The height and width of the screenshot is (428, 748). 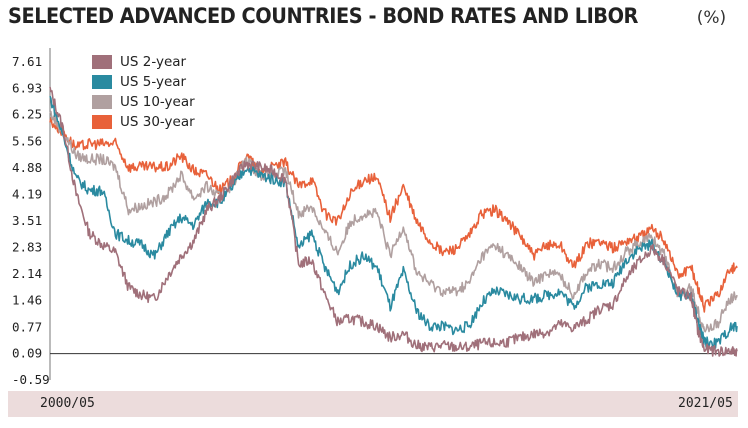 I want to click on legend-item: US 10-year, so click(x=143, y=102).